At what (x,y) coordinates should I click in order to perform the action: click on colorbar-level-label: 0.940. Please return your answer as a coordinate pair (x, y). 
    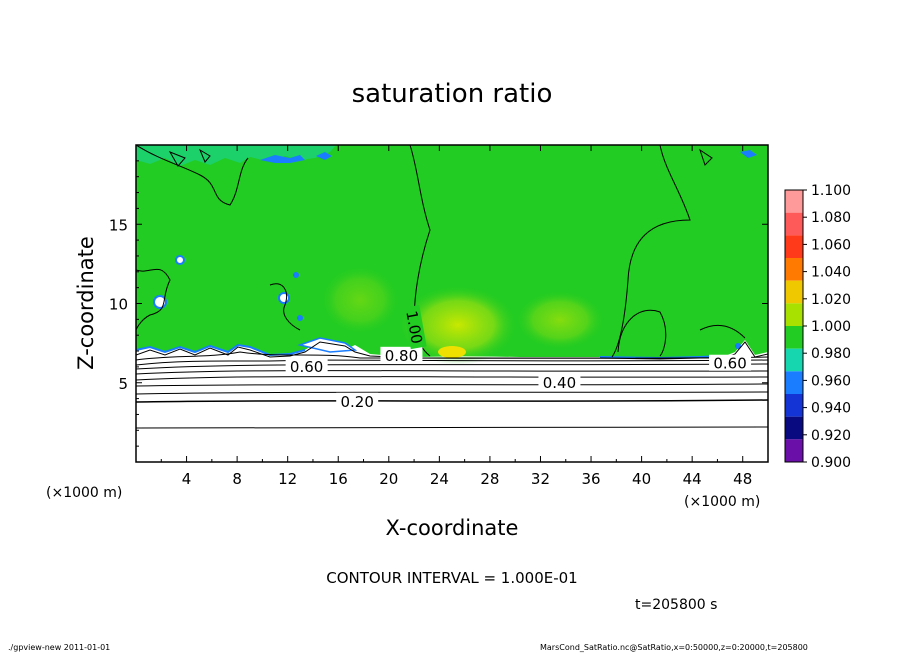
    Looking at the image, I should click on (831, 409).